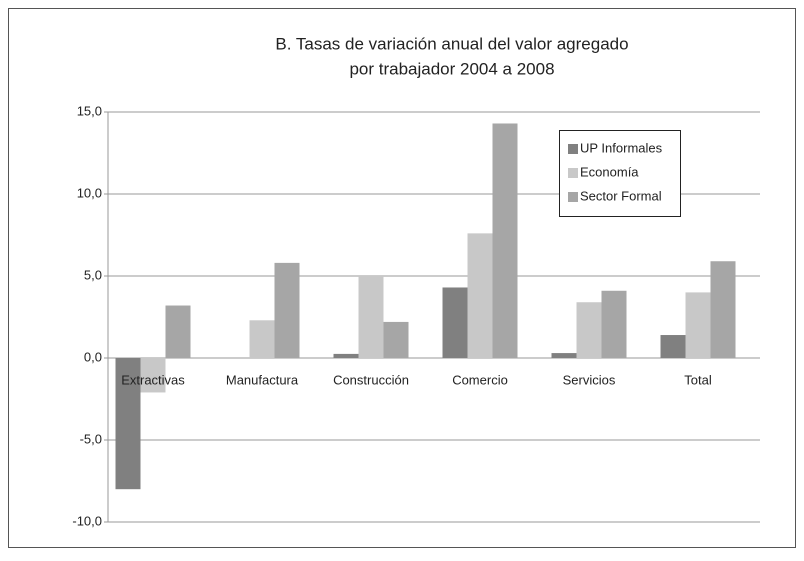 The image size is (804, 561). What do you see at coordinates (589, 379) in the screenshot?
I see `x-tick-label: Servicios` at bounding box center [589, 379].